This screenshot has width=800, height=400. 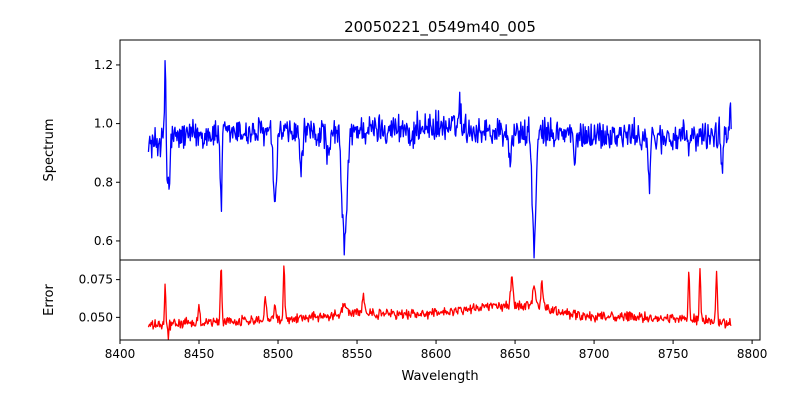 What do you see at coordinates (594, 354) in the screenshot?
I see `error-x-tick-label: 8700` at bounding box center [594, 354].